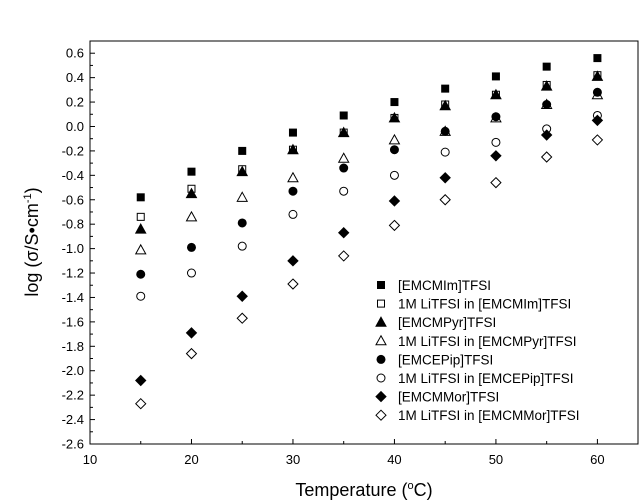 This screenshot has height=503, width=640. Describe the element at coordinates (73, 346) in the screenshot. I see `y-tick-label: -1.8` at that location.